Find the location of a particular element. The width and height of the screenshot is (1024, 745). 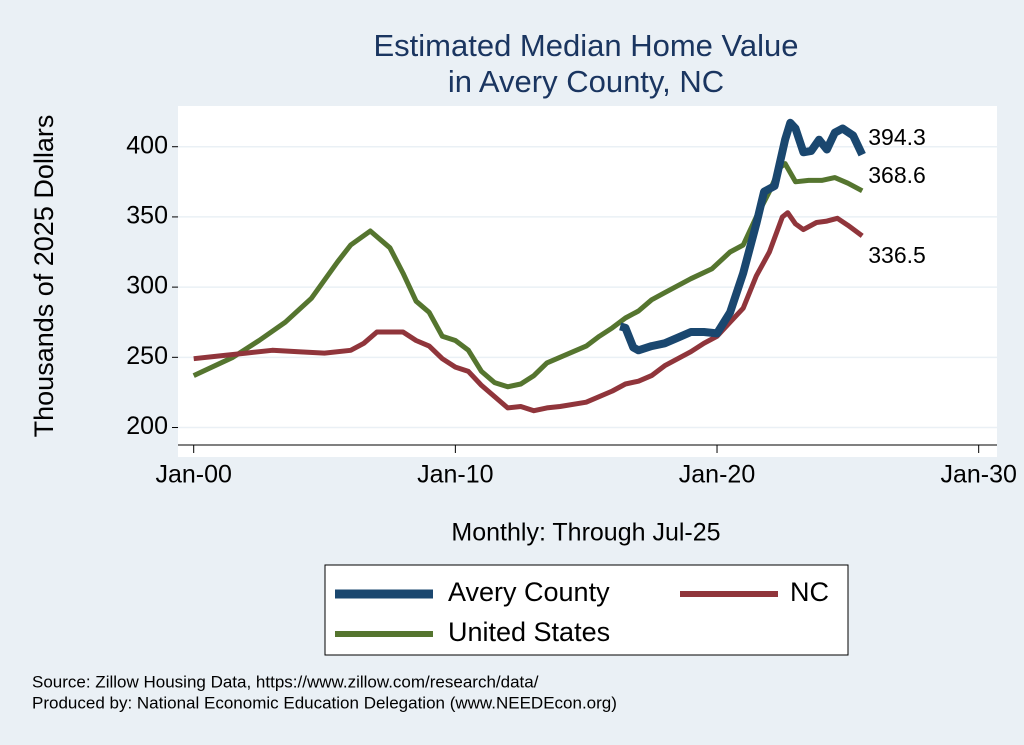

y-tick-label: 250 is located at coordinates (147, 356).